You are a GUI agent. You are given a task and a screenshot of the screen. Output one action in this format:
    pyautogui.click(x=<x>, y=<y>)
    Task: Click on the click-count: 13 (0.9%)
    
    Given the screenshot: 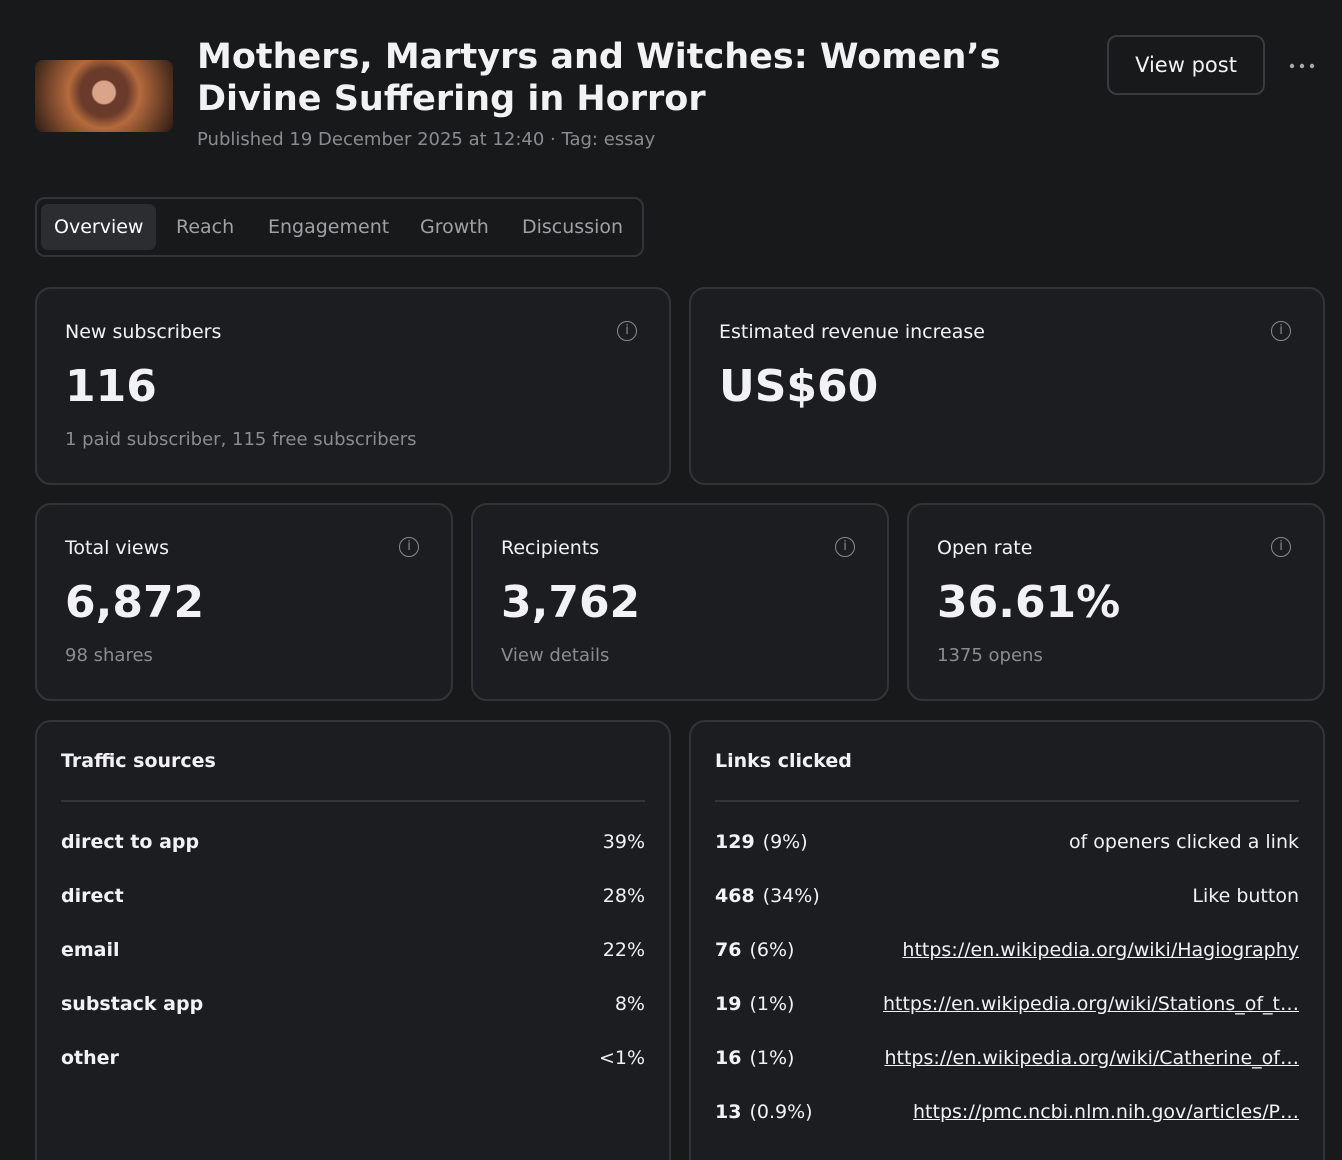 What is the action you would take?
    pyautogui.click(x=764, y=1112)
    